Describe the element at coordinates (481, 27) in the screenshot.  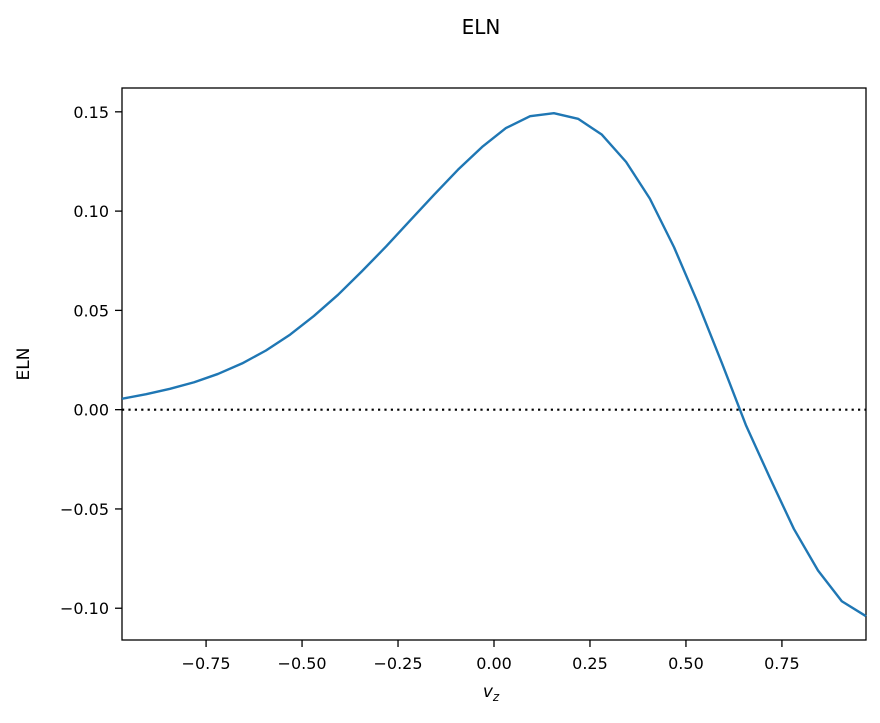
I see `chart-title: ELN` at that location.